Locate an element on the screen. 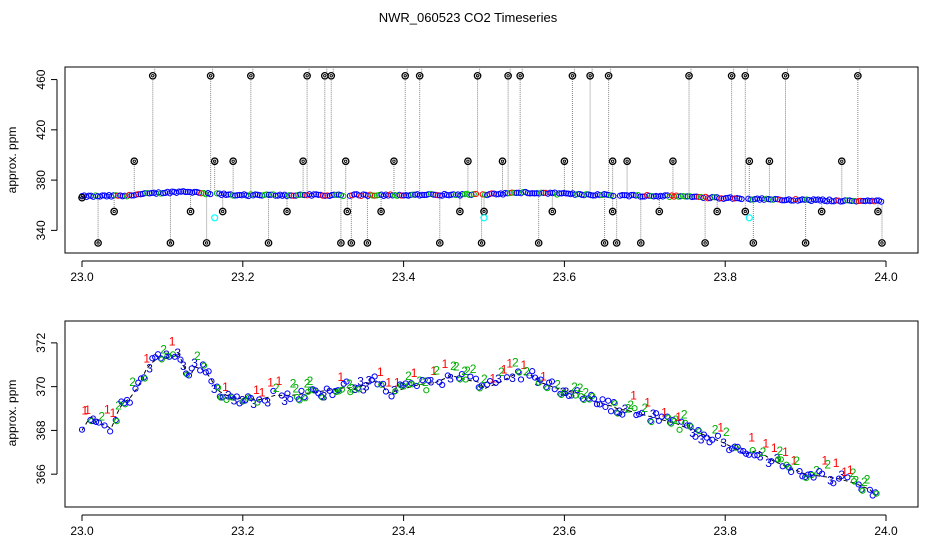  figure-title: NWR_060523 CO2 Timeseries is located at coordinates (468, 17).